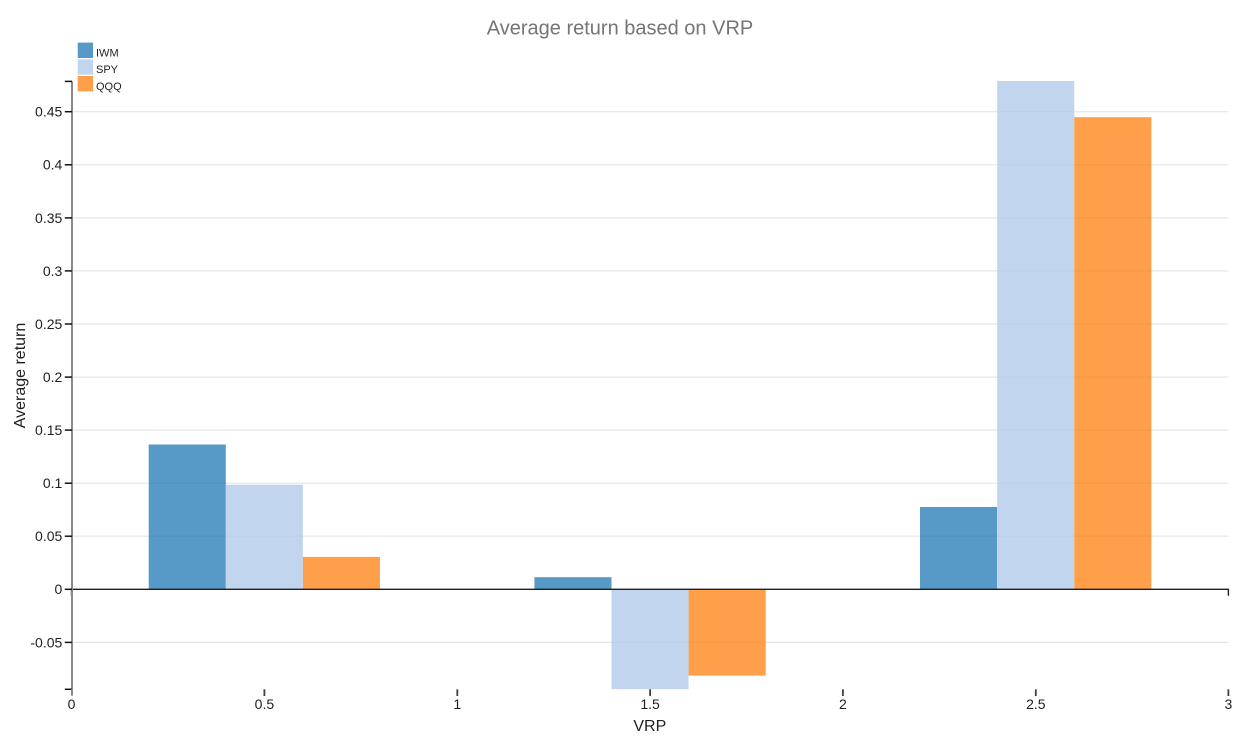 The height and width of the screenshot is (740, 1244). I want to click on svg-text: 0.2, so click(53, 377).